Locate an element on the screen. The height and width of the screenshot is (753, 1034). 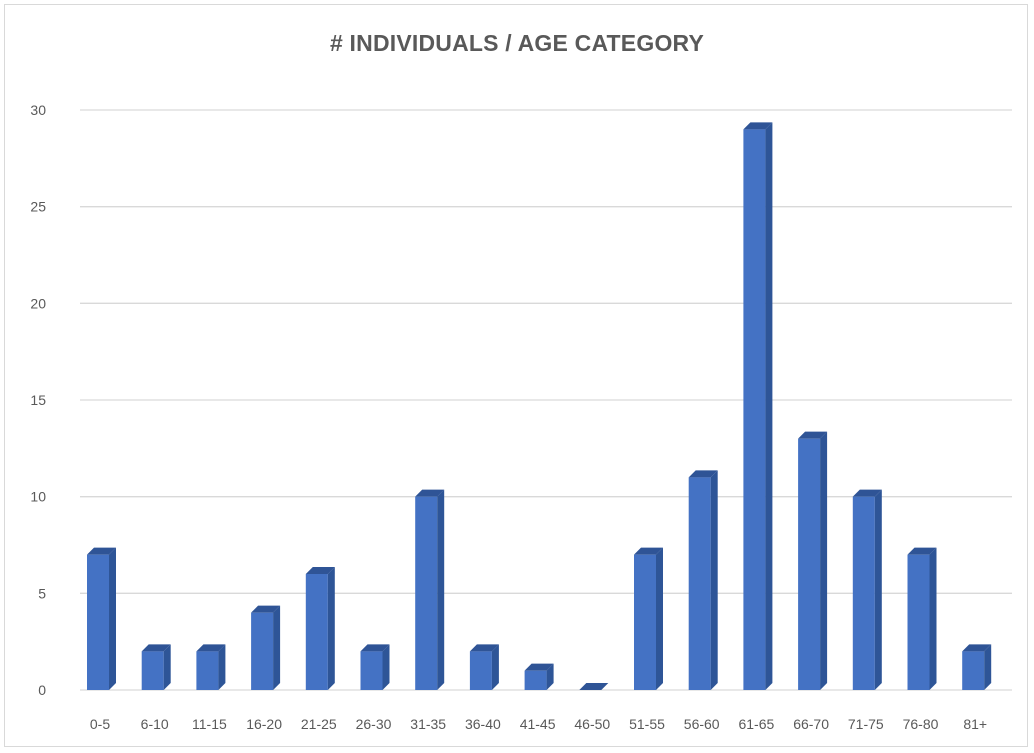
x-tick-label: 36-40 is located at coordinates (483, 724).